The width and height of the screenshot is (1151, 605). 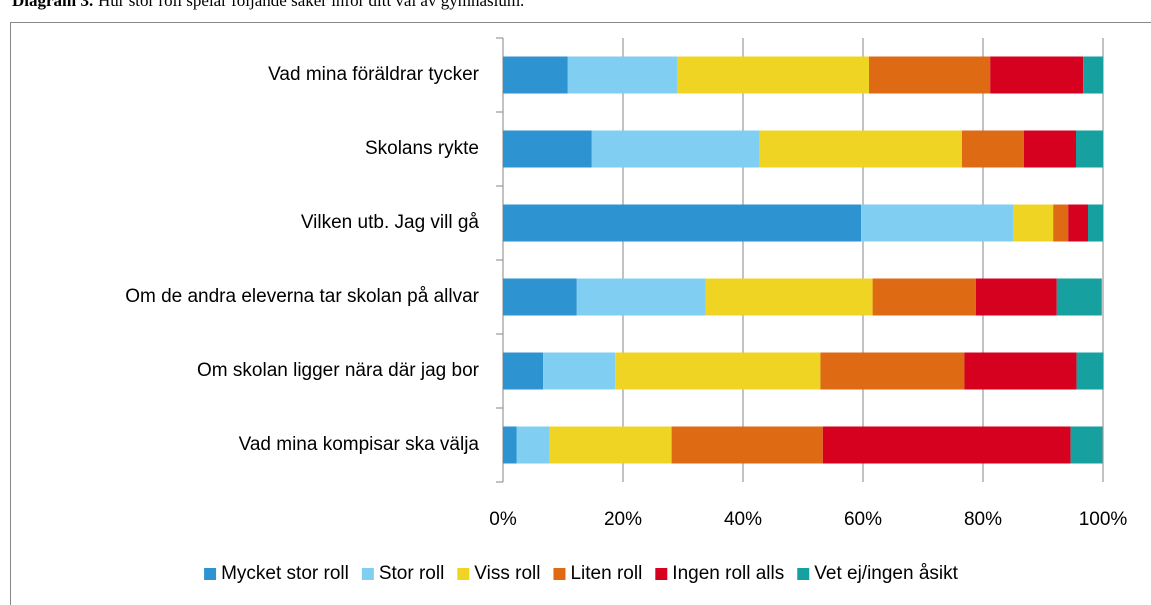 I want to click on y-tick-label: Vilken utb. Jag vill gå, so click(x=390, y=222).